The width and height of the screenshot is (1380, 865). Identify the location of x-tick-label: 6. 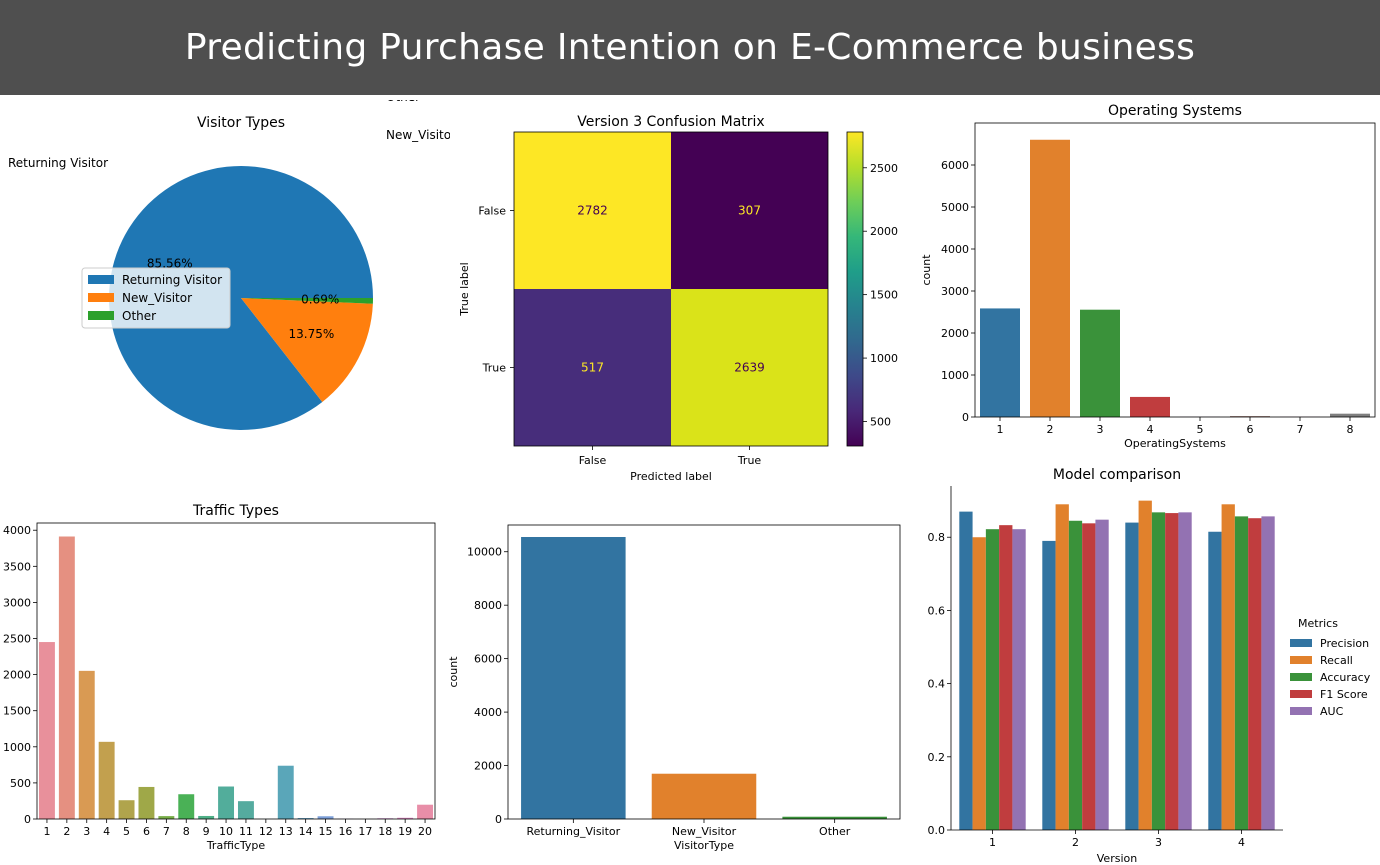
(1250, 429).